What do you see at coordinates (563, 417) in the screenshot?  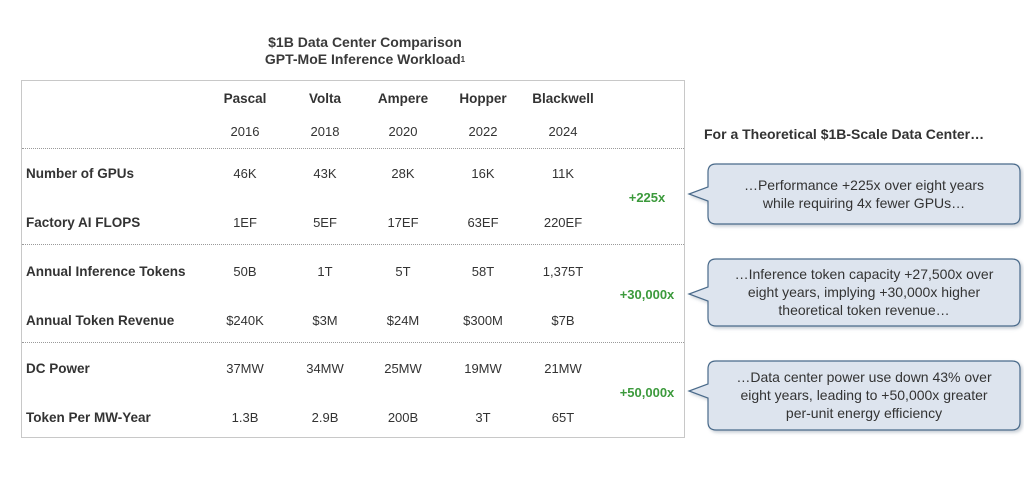 I see `table-cell: 65T` at bounding box center [563, 417].